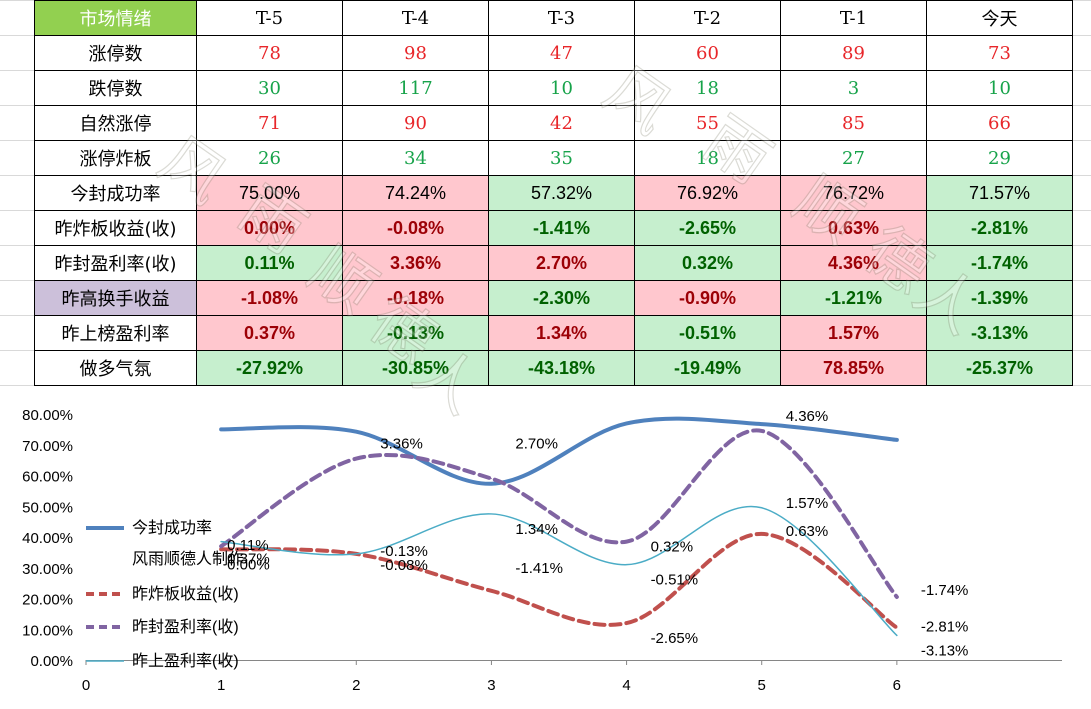 This screenshot has width=1091, height=709. What do you see at coordinates (269, 88) in the screenshot?
I see `table-cell: 30` at bounding box center [269, 88].